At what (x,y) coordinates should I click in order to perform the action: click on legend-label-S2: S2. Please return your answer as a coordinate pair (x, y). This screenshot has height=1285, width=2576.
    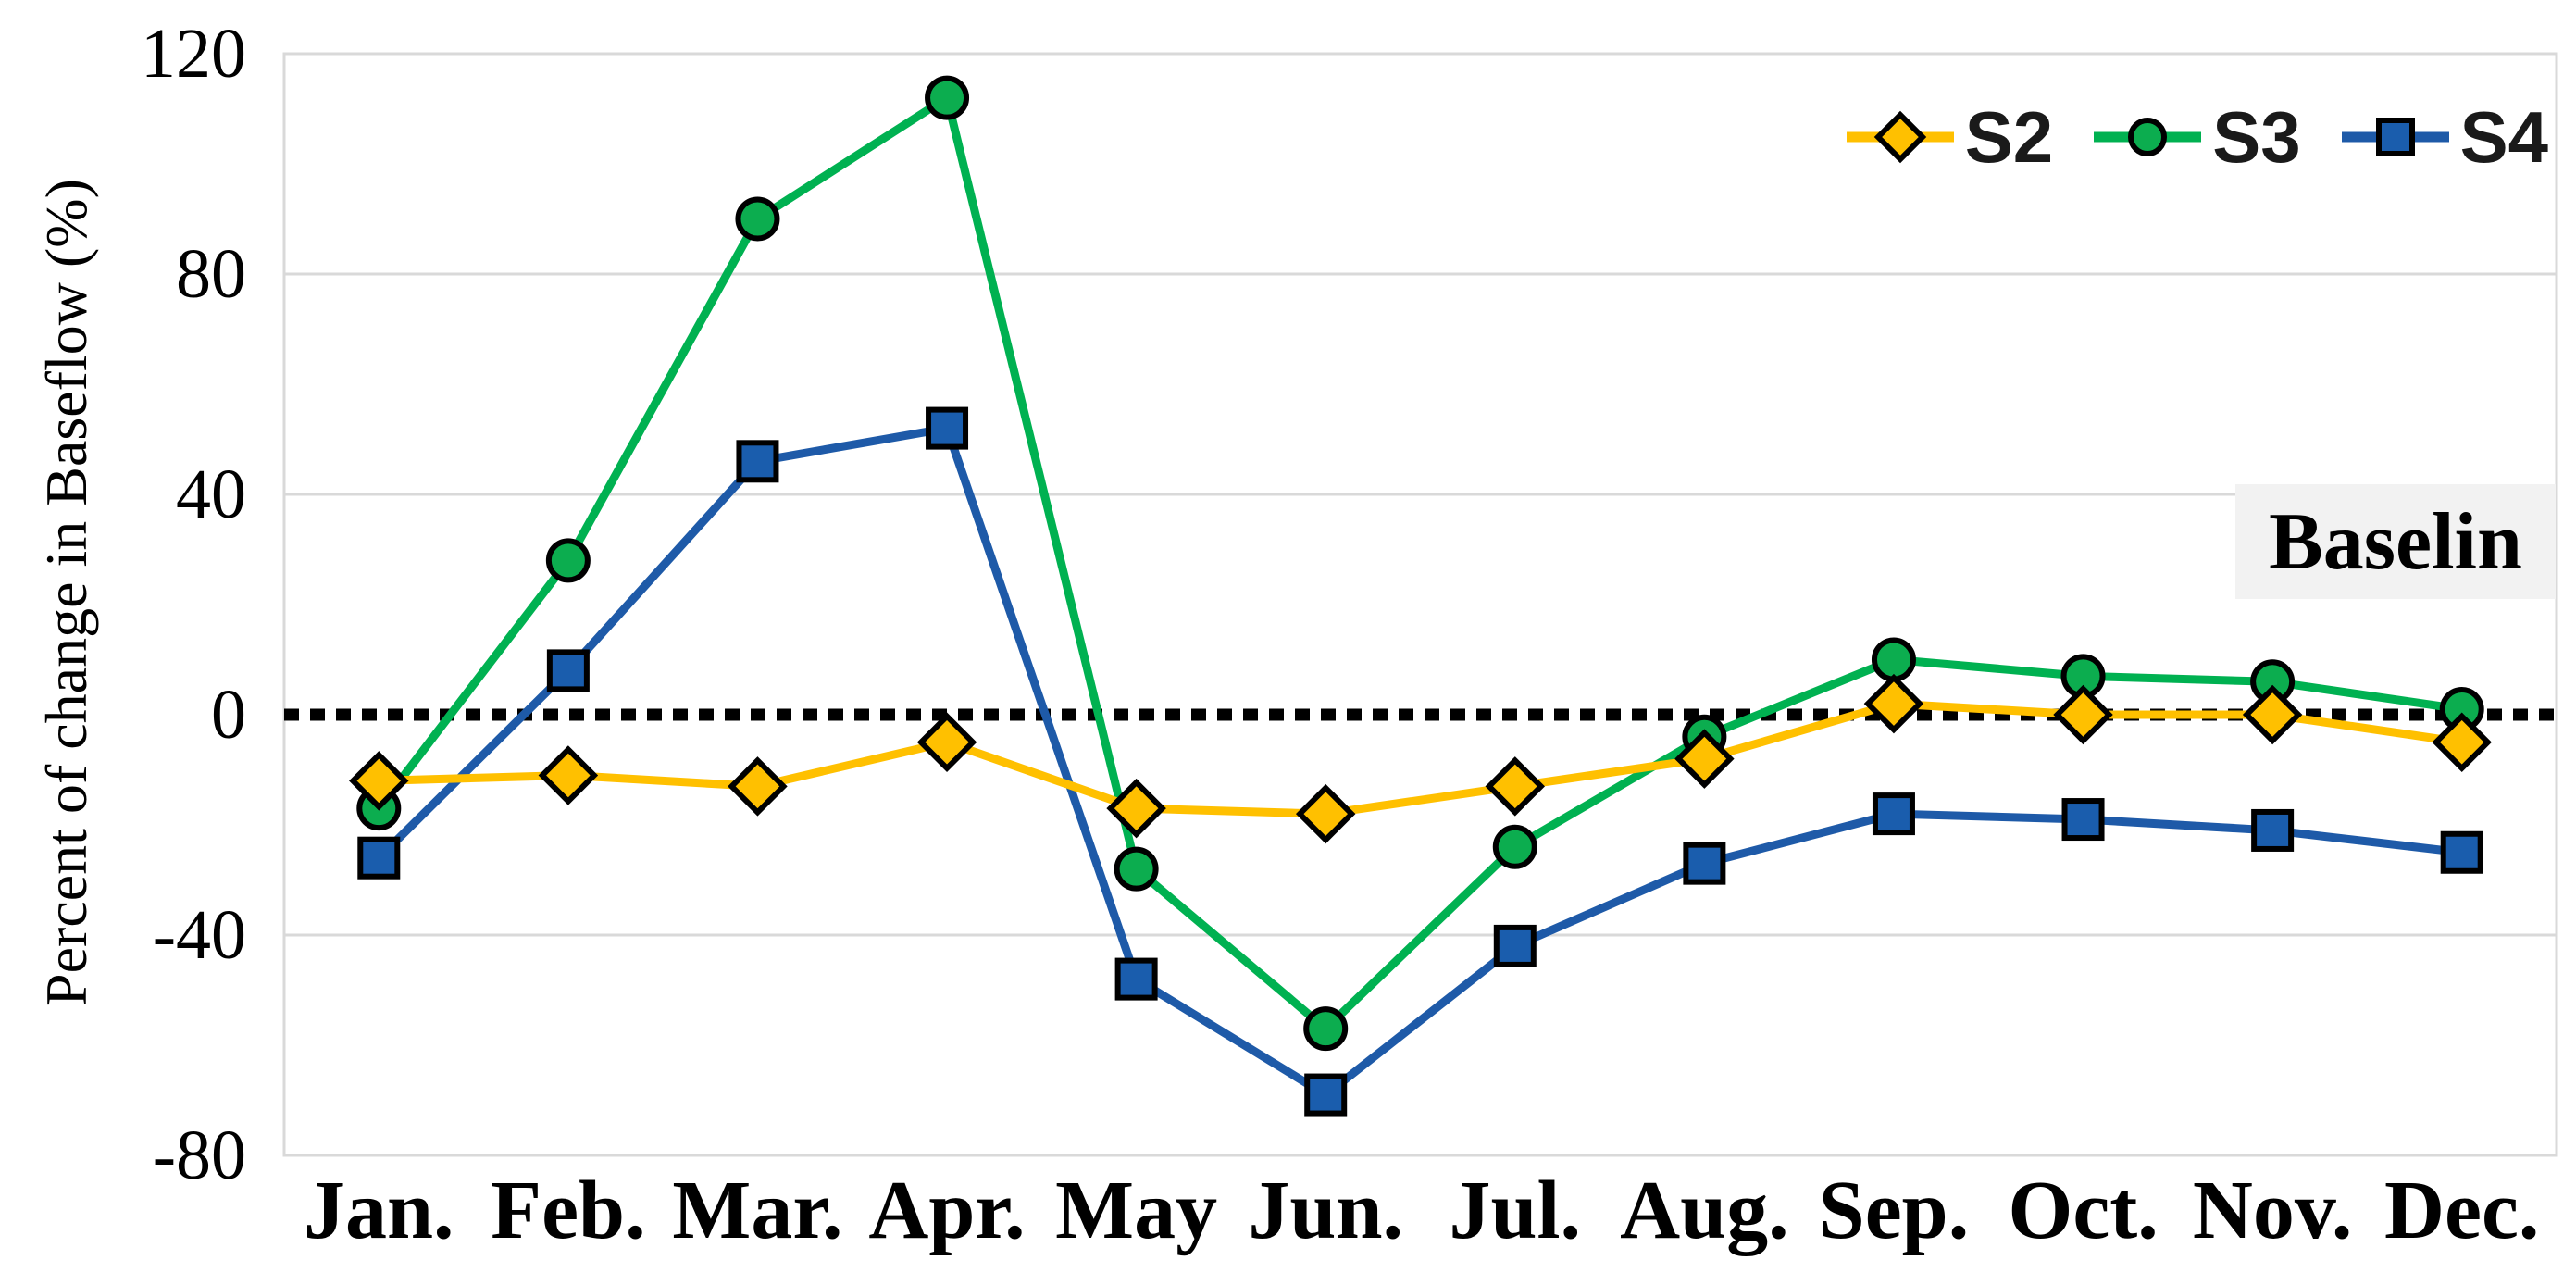
    Looking at the image, I should click on (2009, 137).